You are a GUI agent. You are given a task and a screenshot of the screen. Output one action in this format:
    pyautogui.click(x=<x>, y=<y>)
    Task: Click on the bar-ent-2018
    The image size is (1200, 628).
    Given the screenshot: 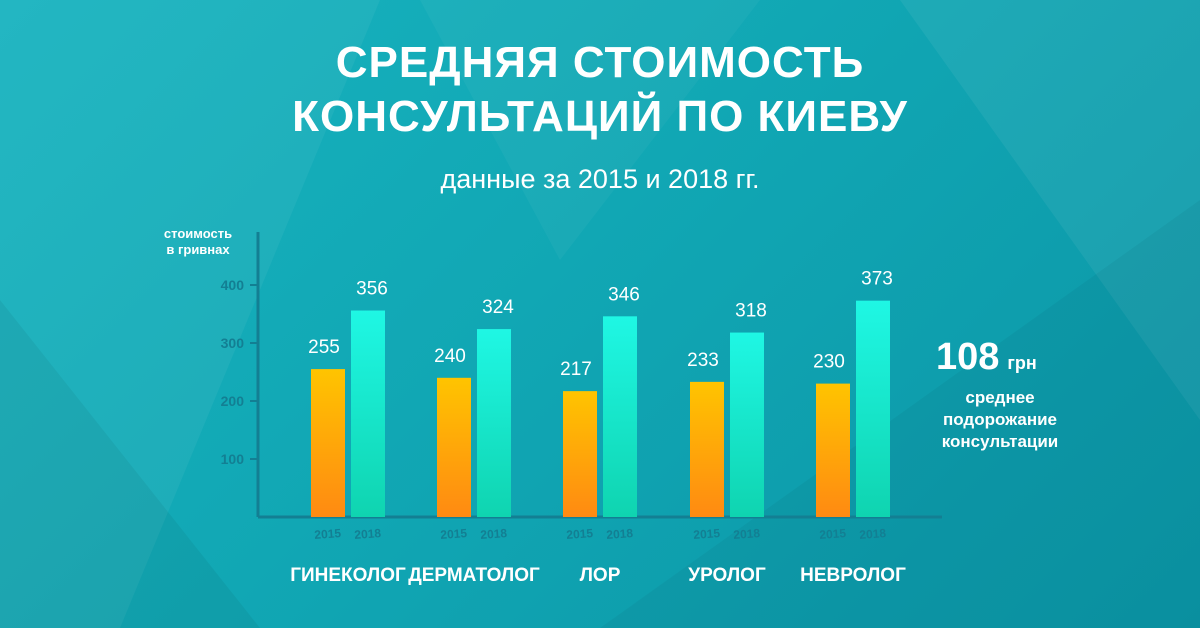 What is the action you would take?
    pyautogui.click(x=620, y=416)
    